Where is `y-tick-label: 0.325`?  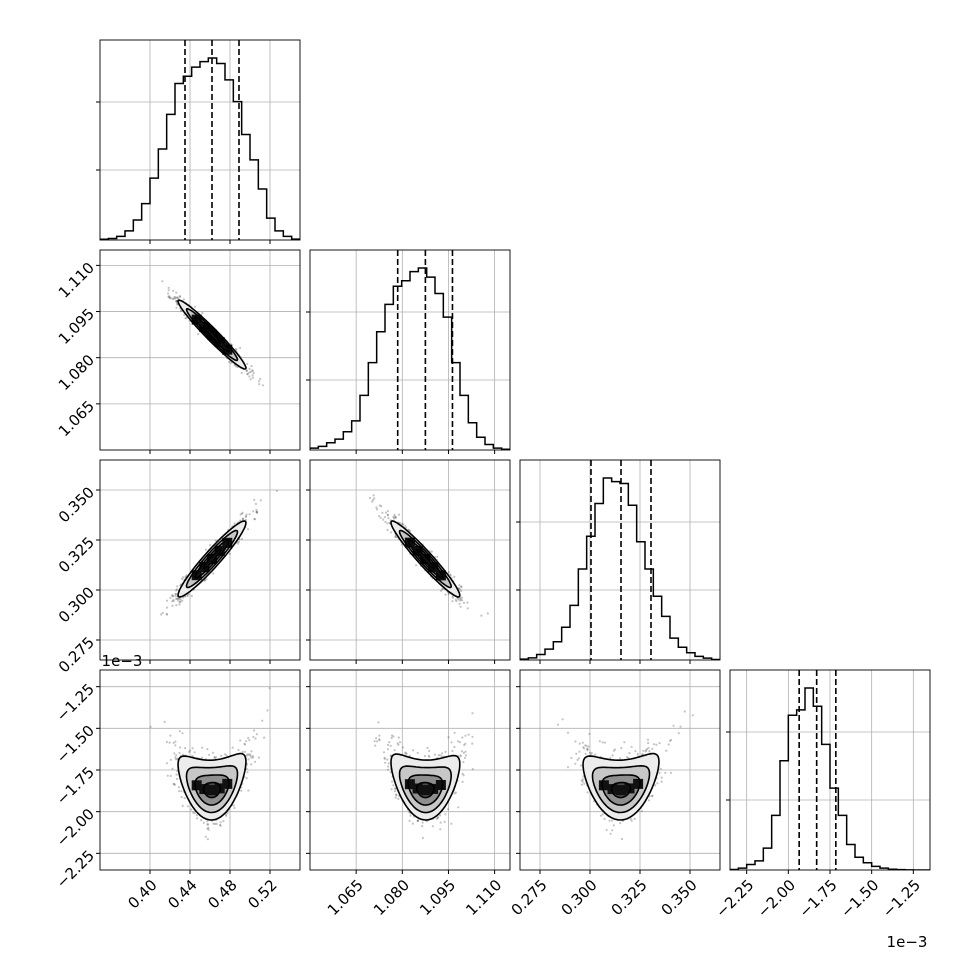
y-tick-label: 0.325 is located at coordinates (76, 554).